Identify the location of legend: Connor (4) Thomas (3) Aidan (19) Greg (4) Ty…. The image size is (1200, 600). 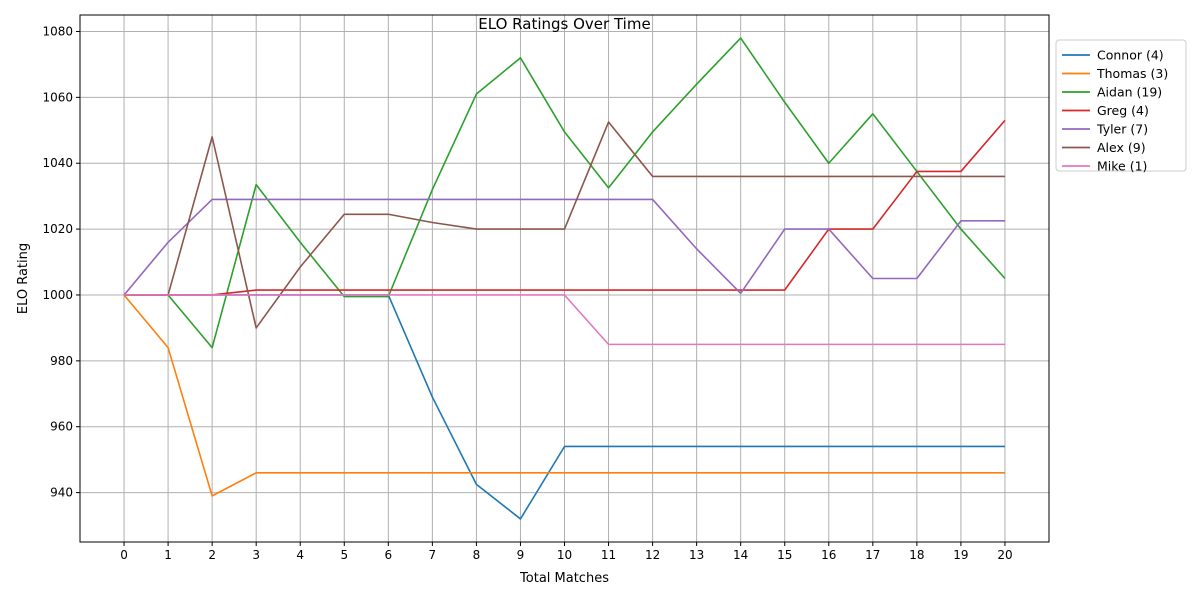
(1121, 106).